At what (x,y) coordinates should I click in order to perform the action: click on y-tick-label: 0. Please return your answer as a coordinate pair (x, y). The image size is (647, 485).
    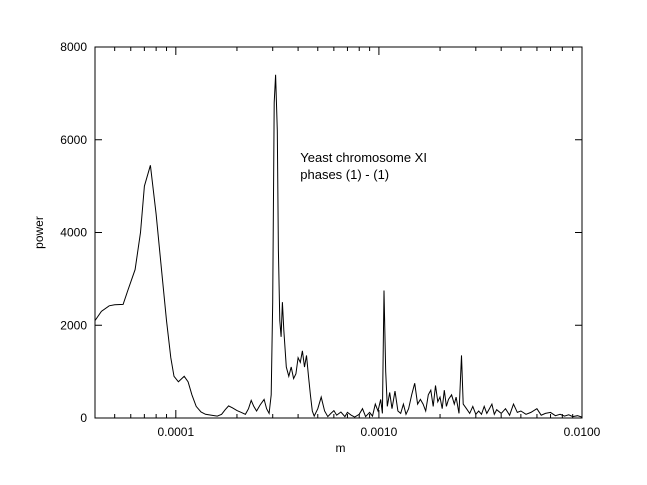
    Looking at the image, I should click on (83, 418).